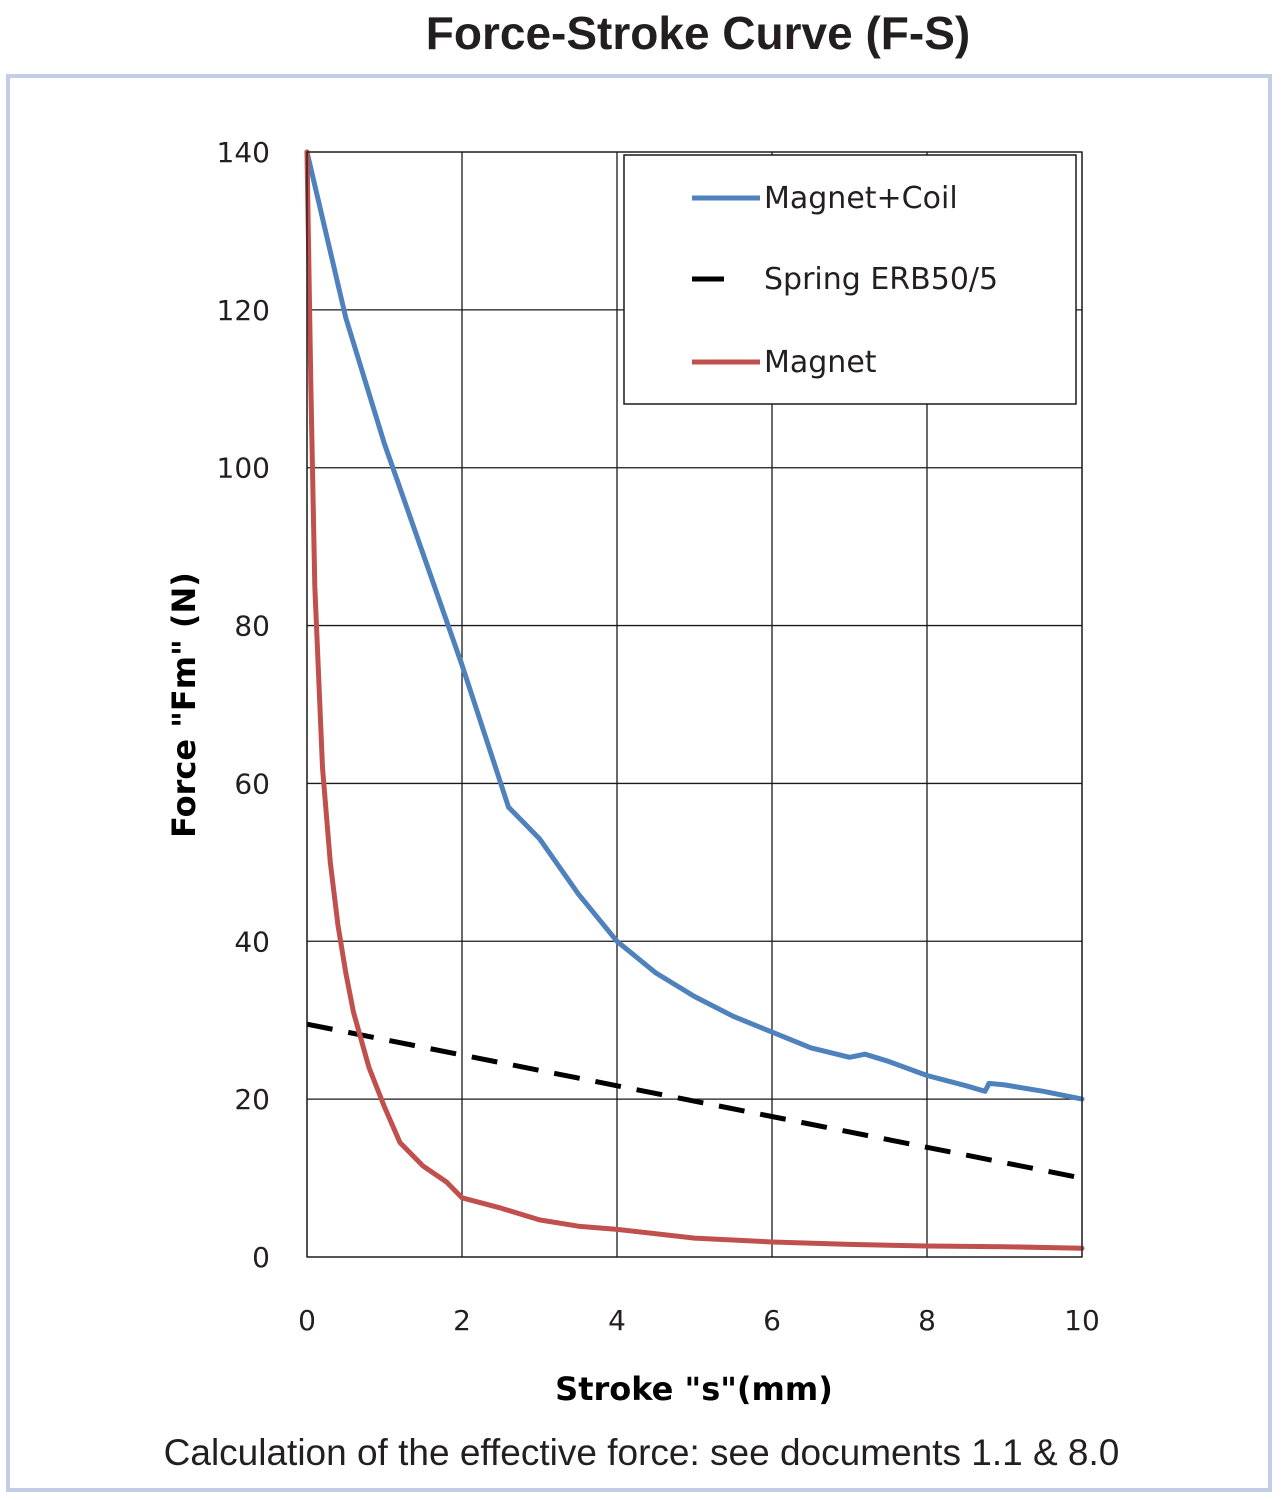  Describe the element at coordinates (1082, 1320) in the screenshot. I see `x-tick-label: 10` at that location.